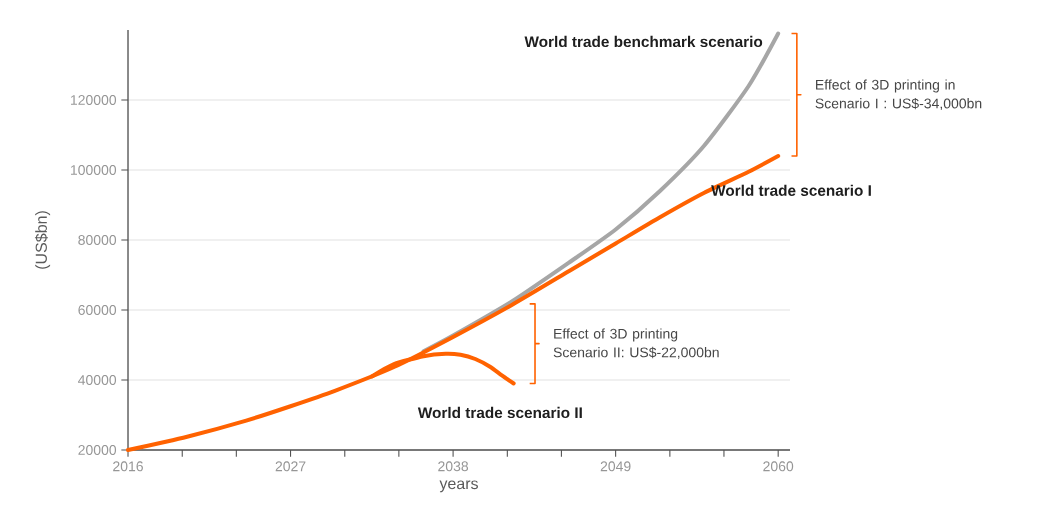  Describe the element at coordinates (290, 466) in the screenshot. I see `x-tick-label: 2027` at that location.